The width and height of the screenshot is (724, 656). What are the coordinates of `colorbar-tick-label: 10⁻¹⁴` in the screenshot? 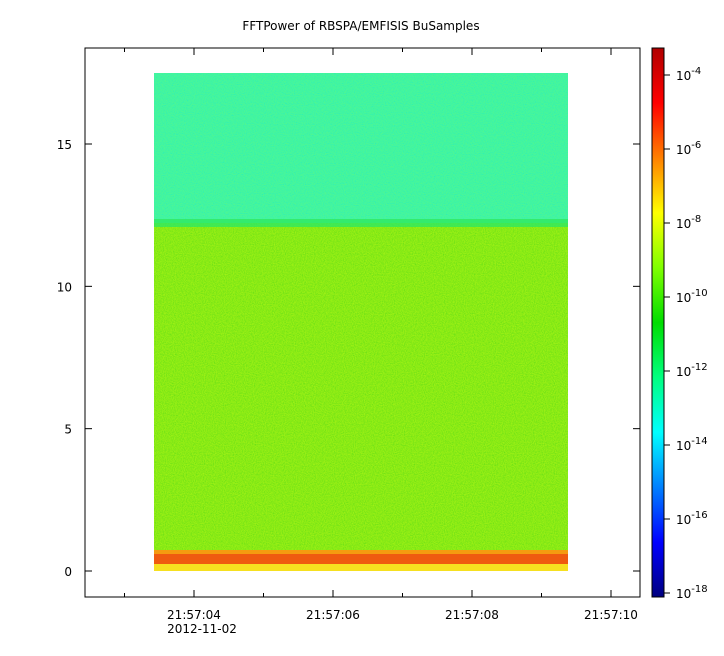 It's located at (692, 444).